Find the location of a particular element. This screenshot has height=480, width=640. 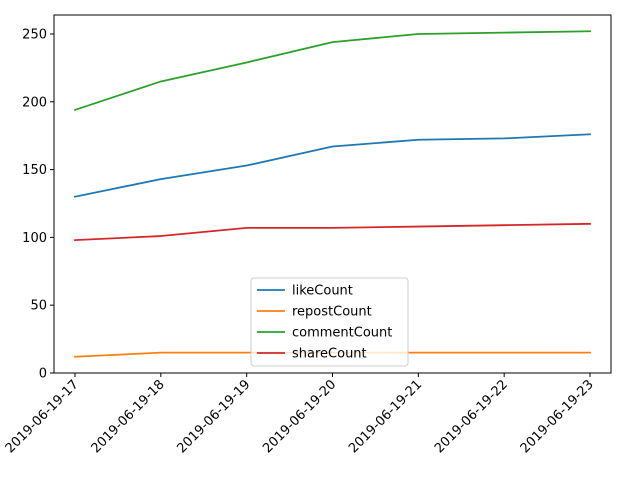

y-tick-label: 100 is located at coordinates (34, 238).